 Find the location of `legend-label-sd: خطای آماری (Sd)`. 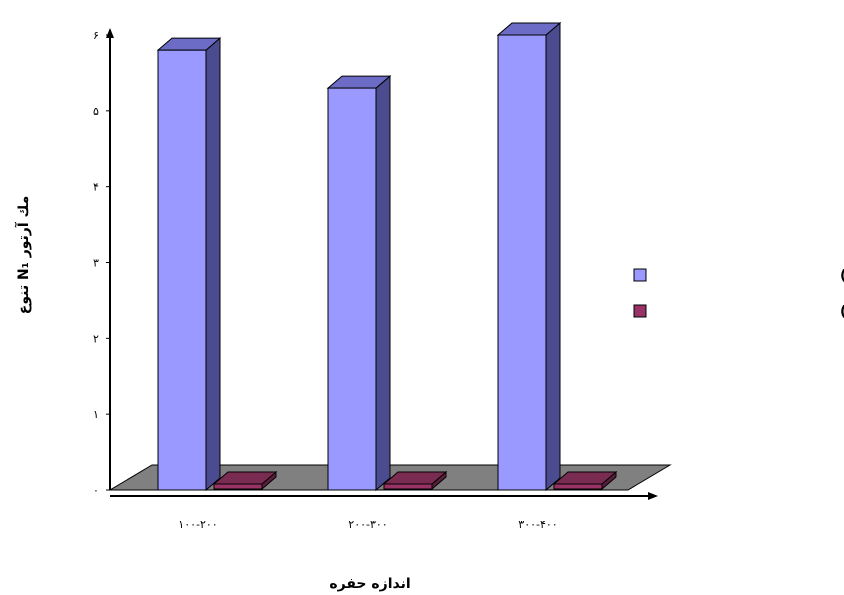

legend-label-sd: خطای آماری (Sd) is located at coordinates (842, 311).